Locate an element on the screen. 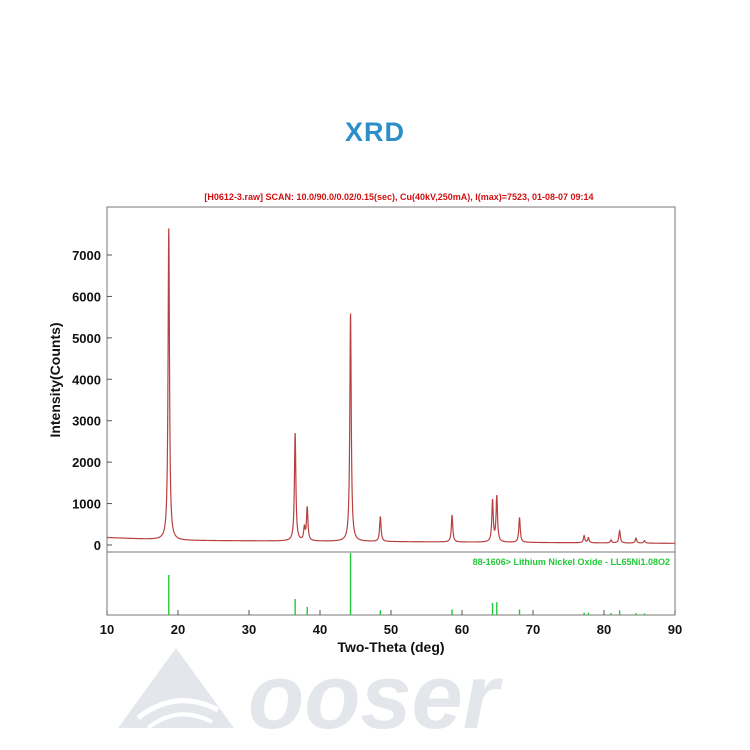 This screenshot has width=750, height=750. y-axis-label: Intensity(Counts) is located at coordinates (55, 379).